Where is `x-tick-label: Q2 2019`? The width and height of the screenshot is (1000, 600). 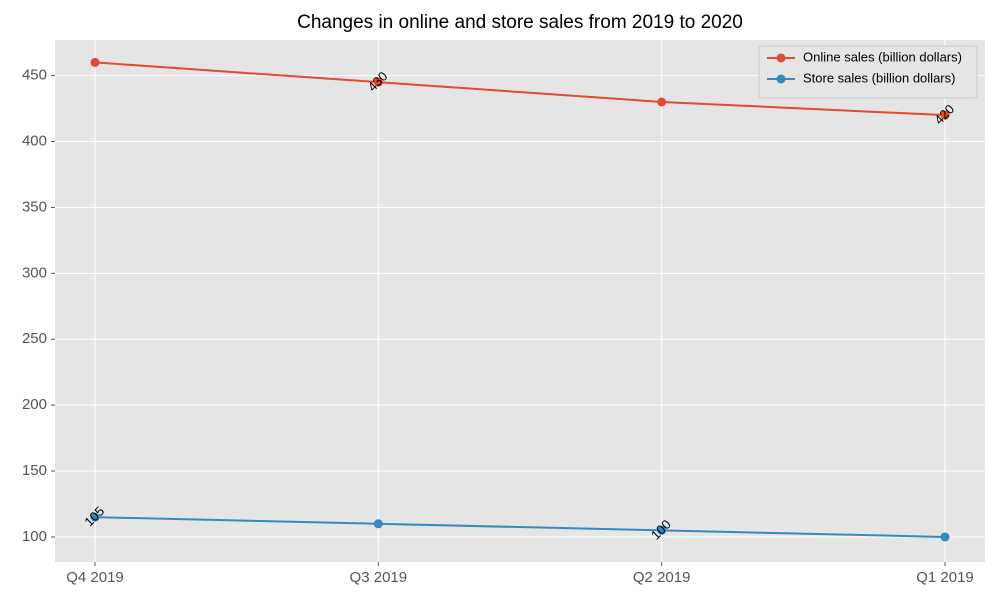 x-tick-label: Q2 2019 is located at coordinates (662, 577).